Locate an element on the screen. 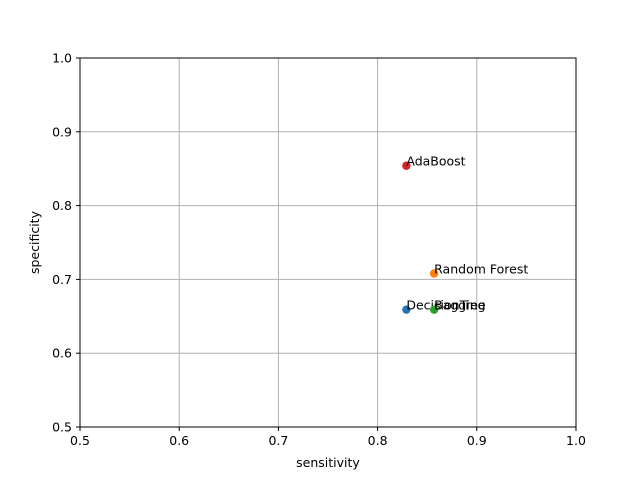 This screenshot has height=484, width=640. x-tick-label: 1.0 is located at coordinates (576, 440).